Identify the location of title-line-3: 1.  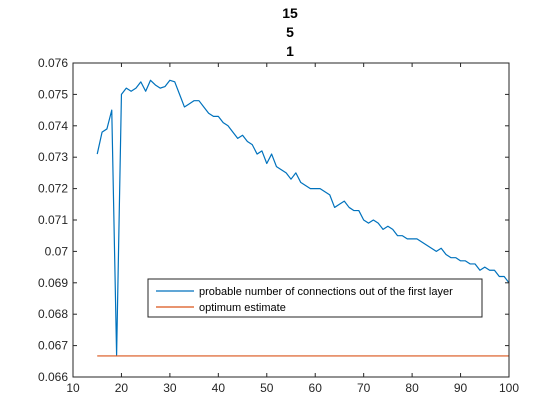
(290, 51).